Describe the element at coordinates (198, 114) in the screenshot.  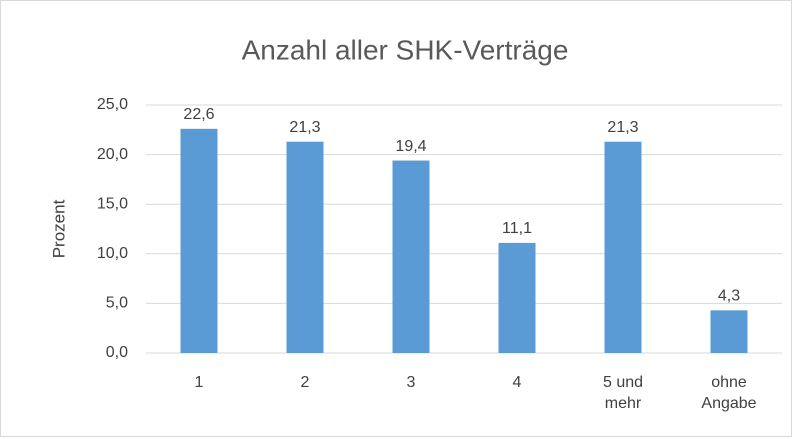
I see `value-label: 22,6` at that location.